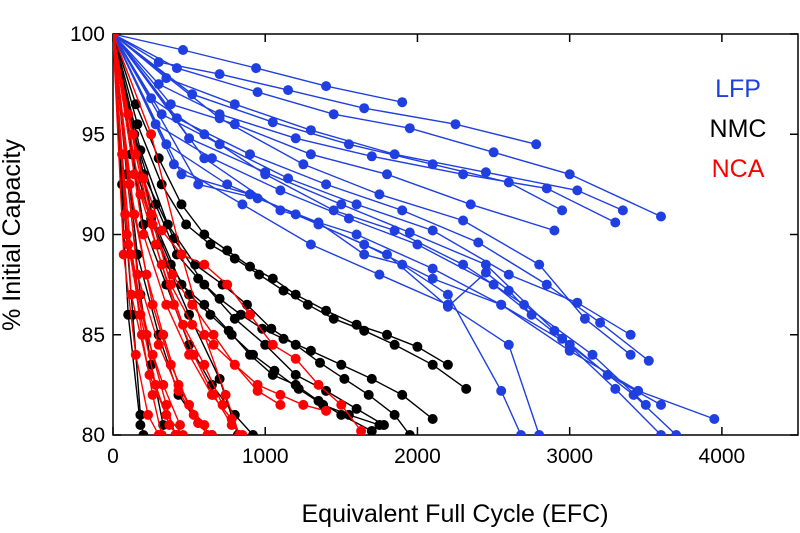 The image size is (800, 533). I want to click on legend-entry-lfp: LFP, so click(738, 89).